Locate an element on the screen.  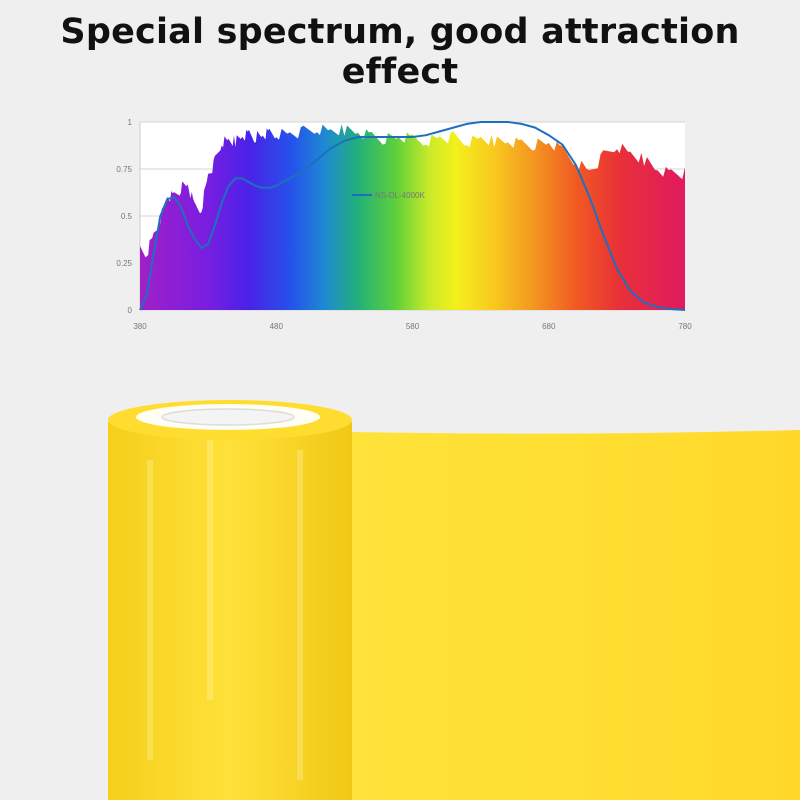
page-headline: Special spectrum, good attraction effect is located at coordinates (400, 52).